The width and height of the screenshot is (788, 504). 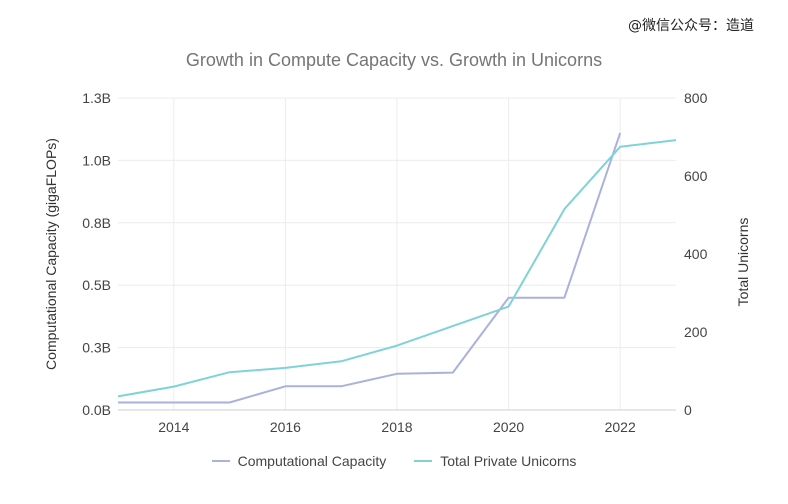 I want to click on y-left-tick-label: 0.8B, so click(x=96, y=223).